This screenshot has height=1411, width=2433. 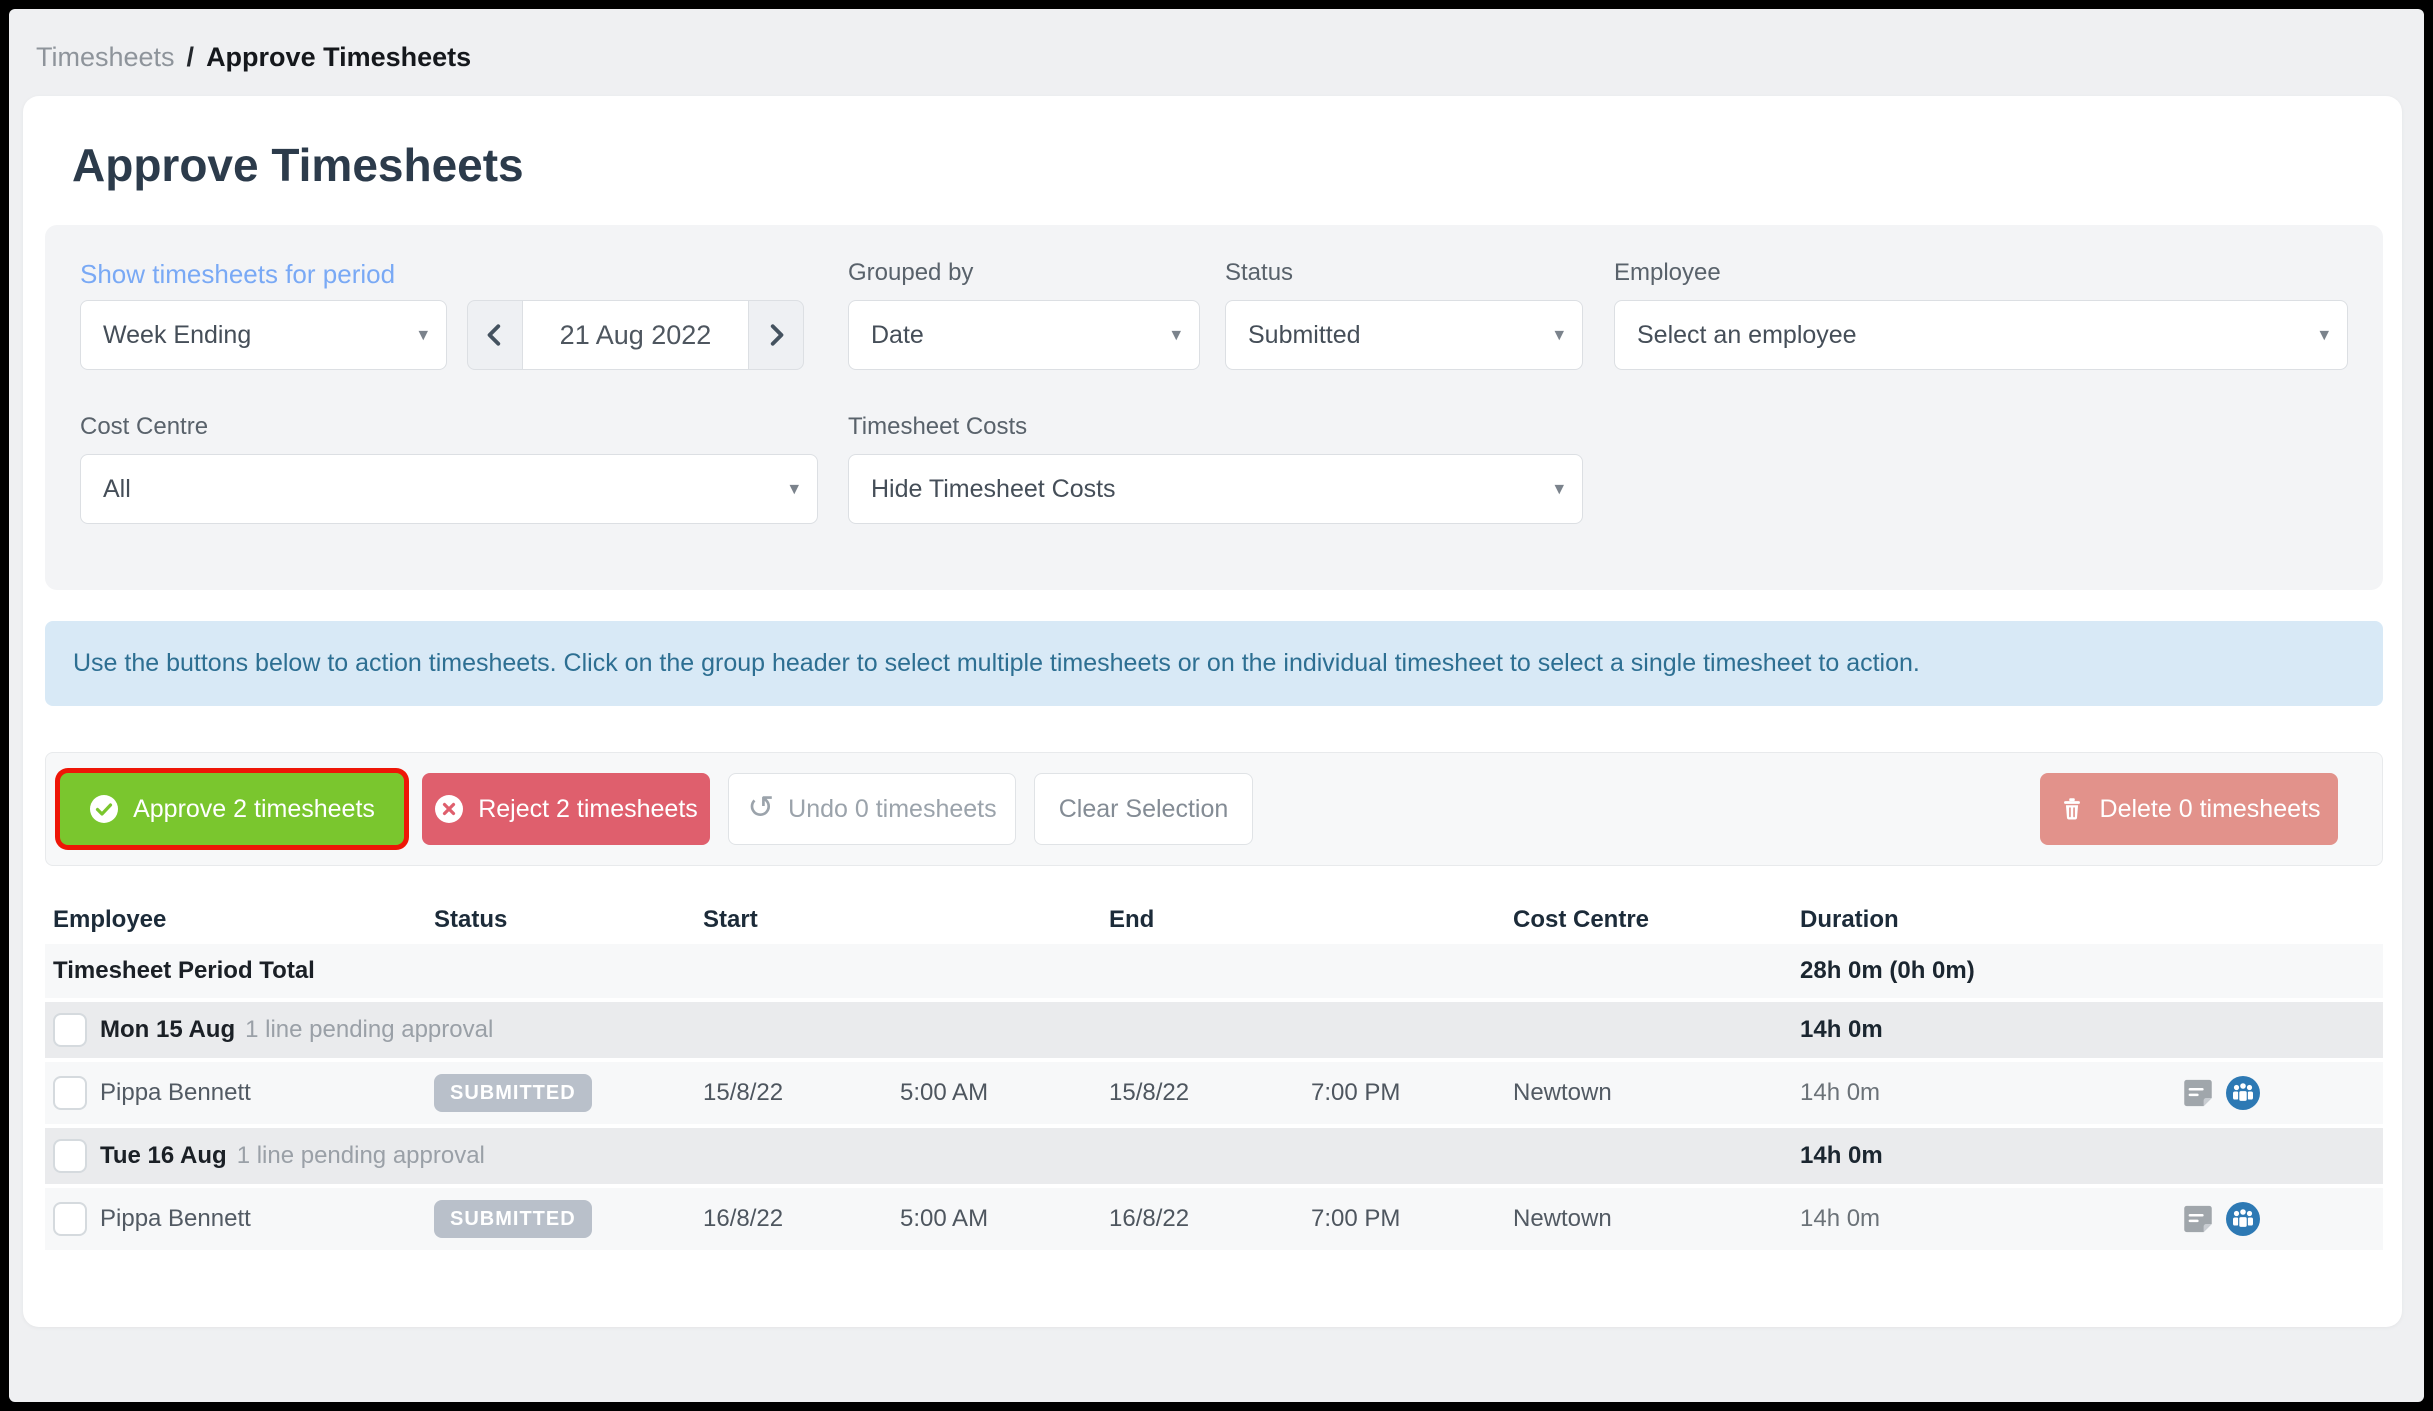 I want to click on group-header-row: Tue 16 Aug 1 line pending approval 14h 0m, so click(x=1214, y=1156).